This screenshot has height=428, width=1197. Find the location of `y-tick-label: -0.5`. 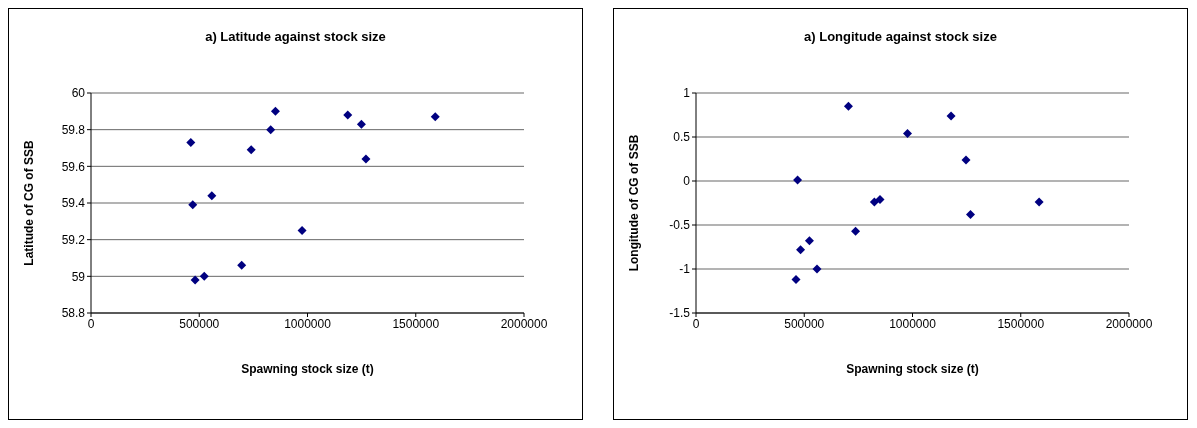

y-tick-label: -0.5 is located at coordinates (680, 225).